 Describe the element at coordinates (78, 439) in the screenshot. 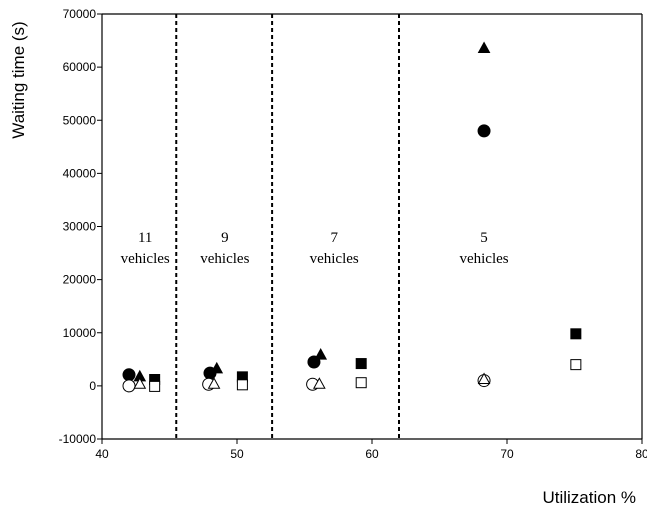

I see `y-tick-label: -10000` at that location.